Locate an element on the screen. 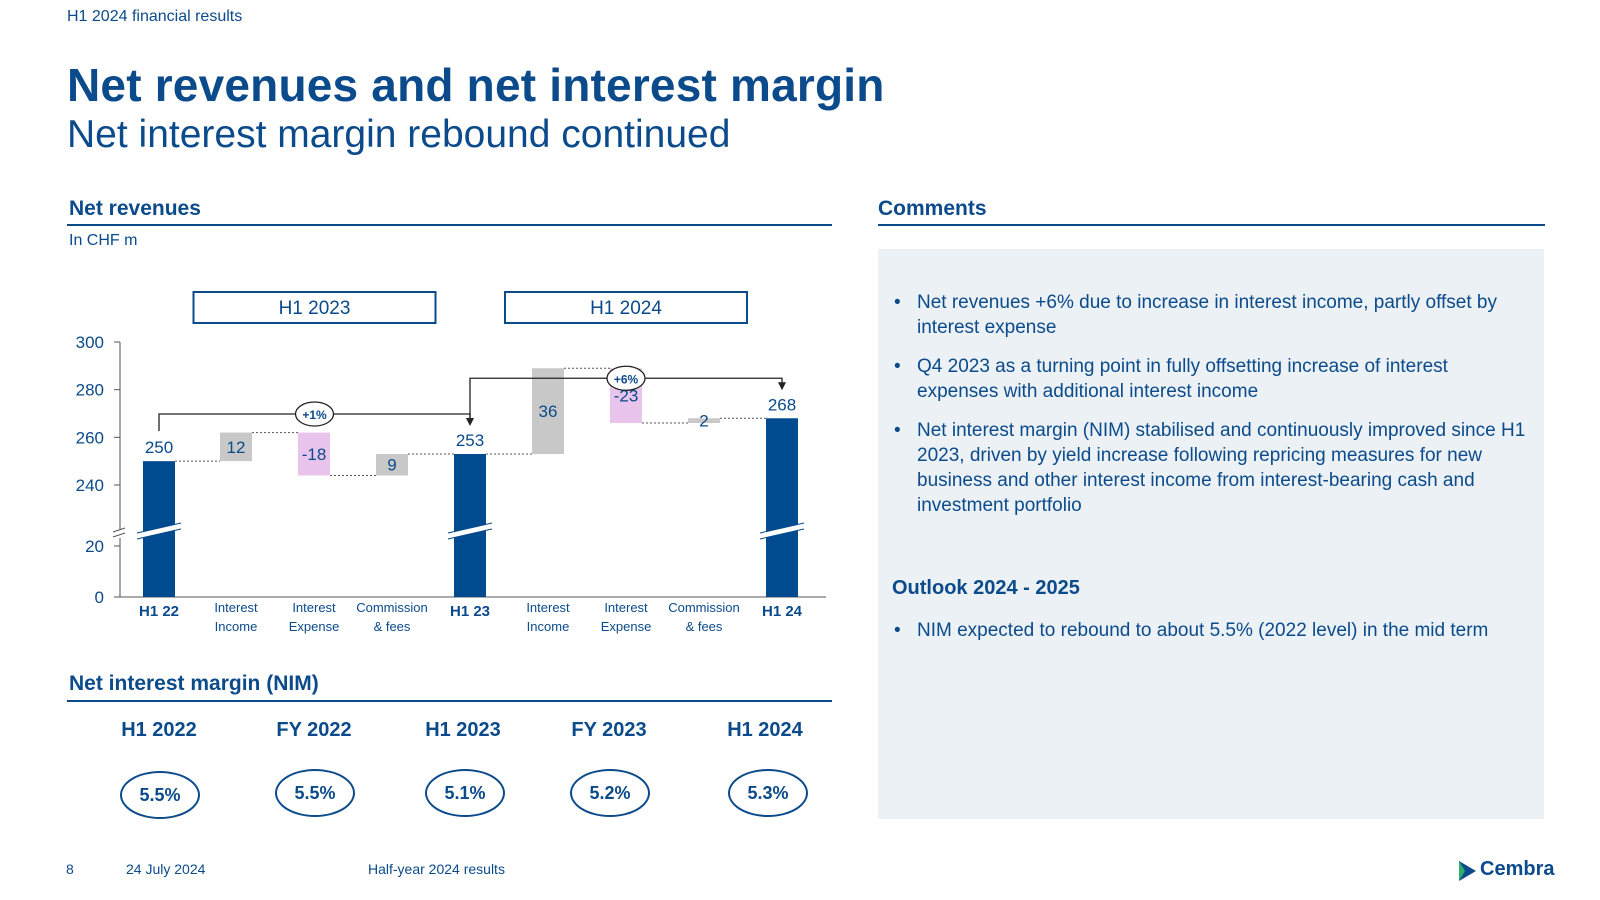  group-header-label: H1 2023 is located at coordinates (315, 308).